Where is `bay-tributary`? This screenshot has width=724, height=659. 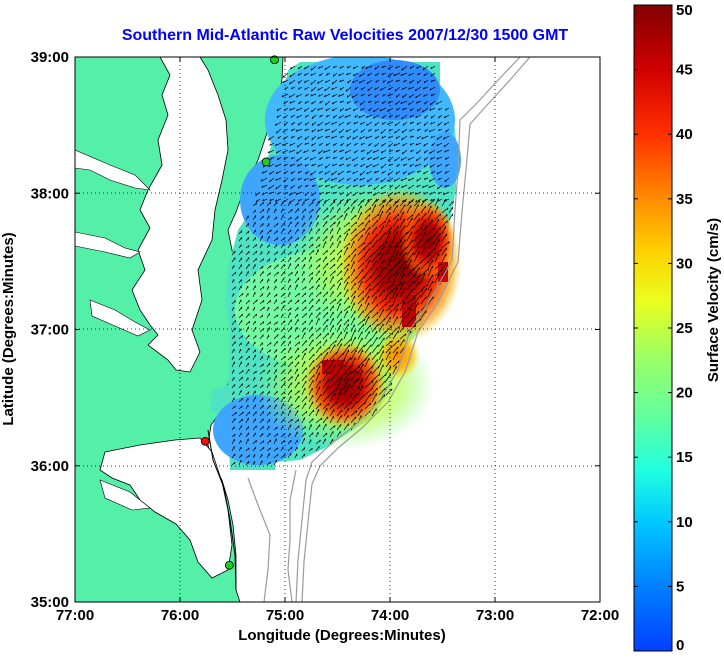 bay-tributary is located at coordinates (108, 245).